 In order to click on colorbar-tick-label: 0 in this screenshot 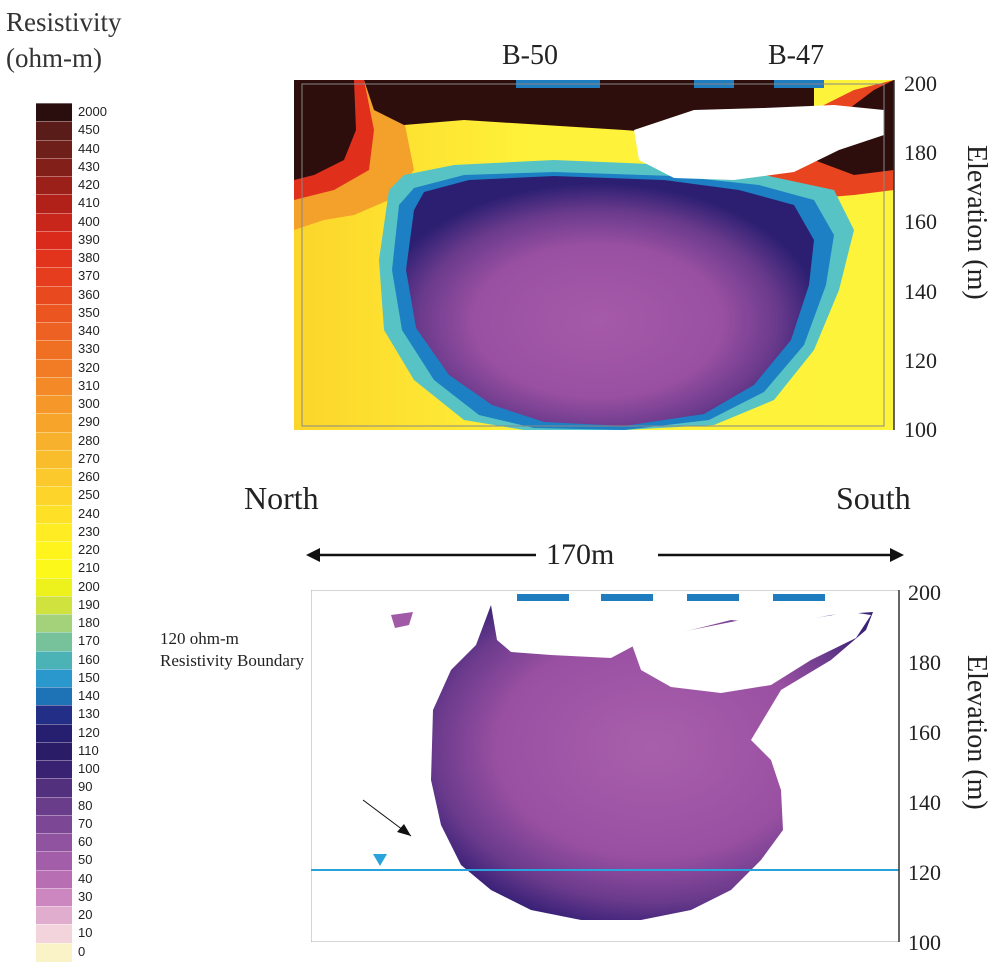, I will do `click(82, 951)`.